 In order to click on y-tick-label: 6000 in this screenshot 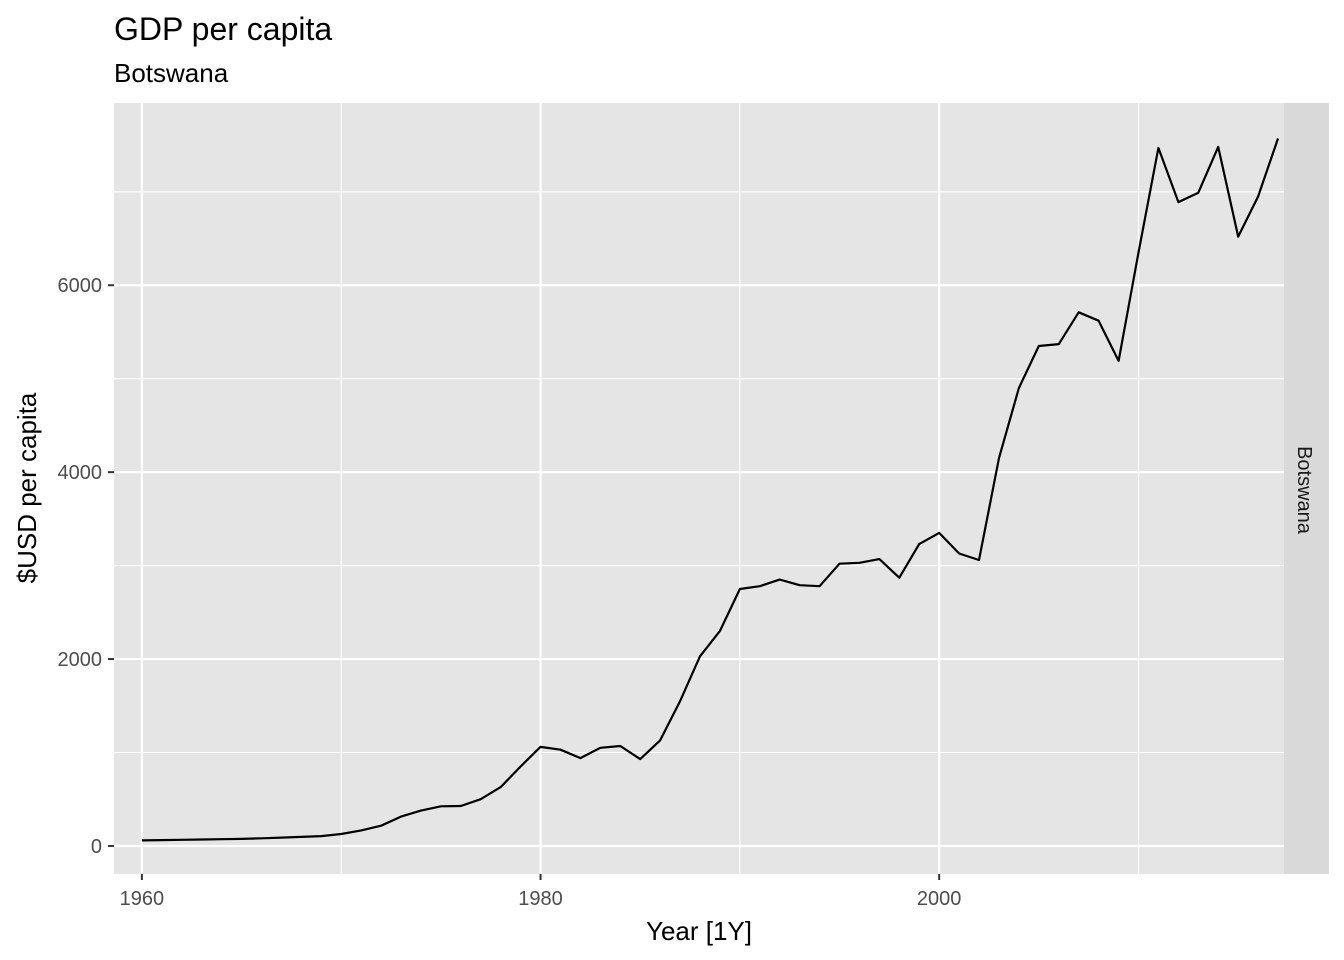, I will do `click(80, 286)`.